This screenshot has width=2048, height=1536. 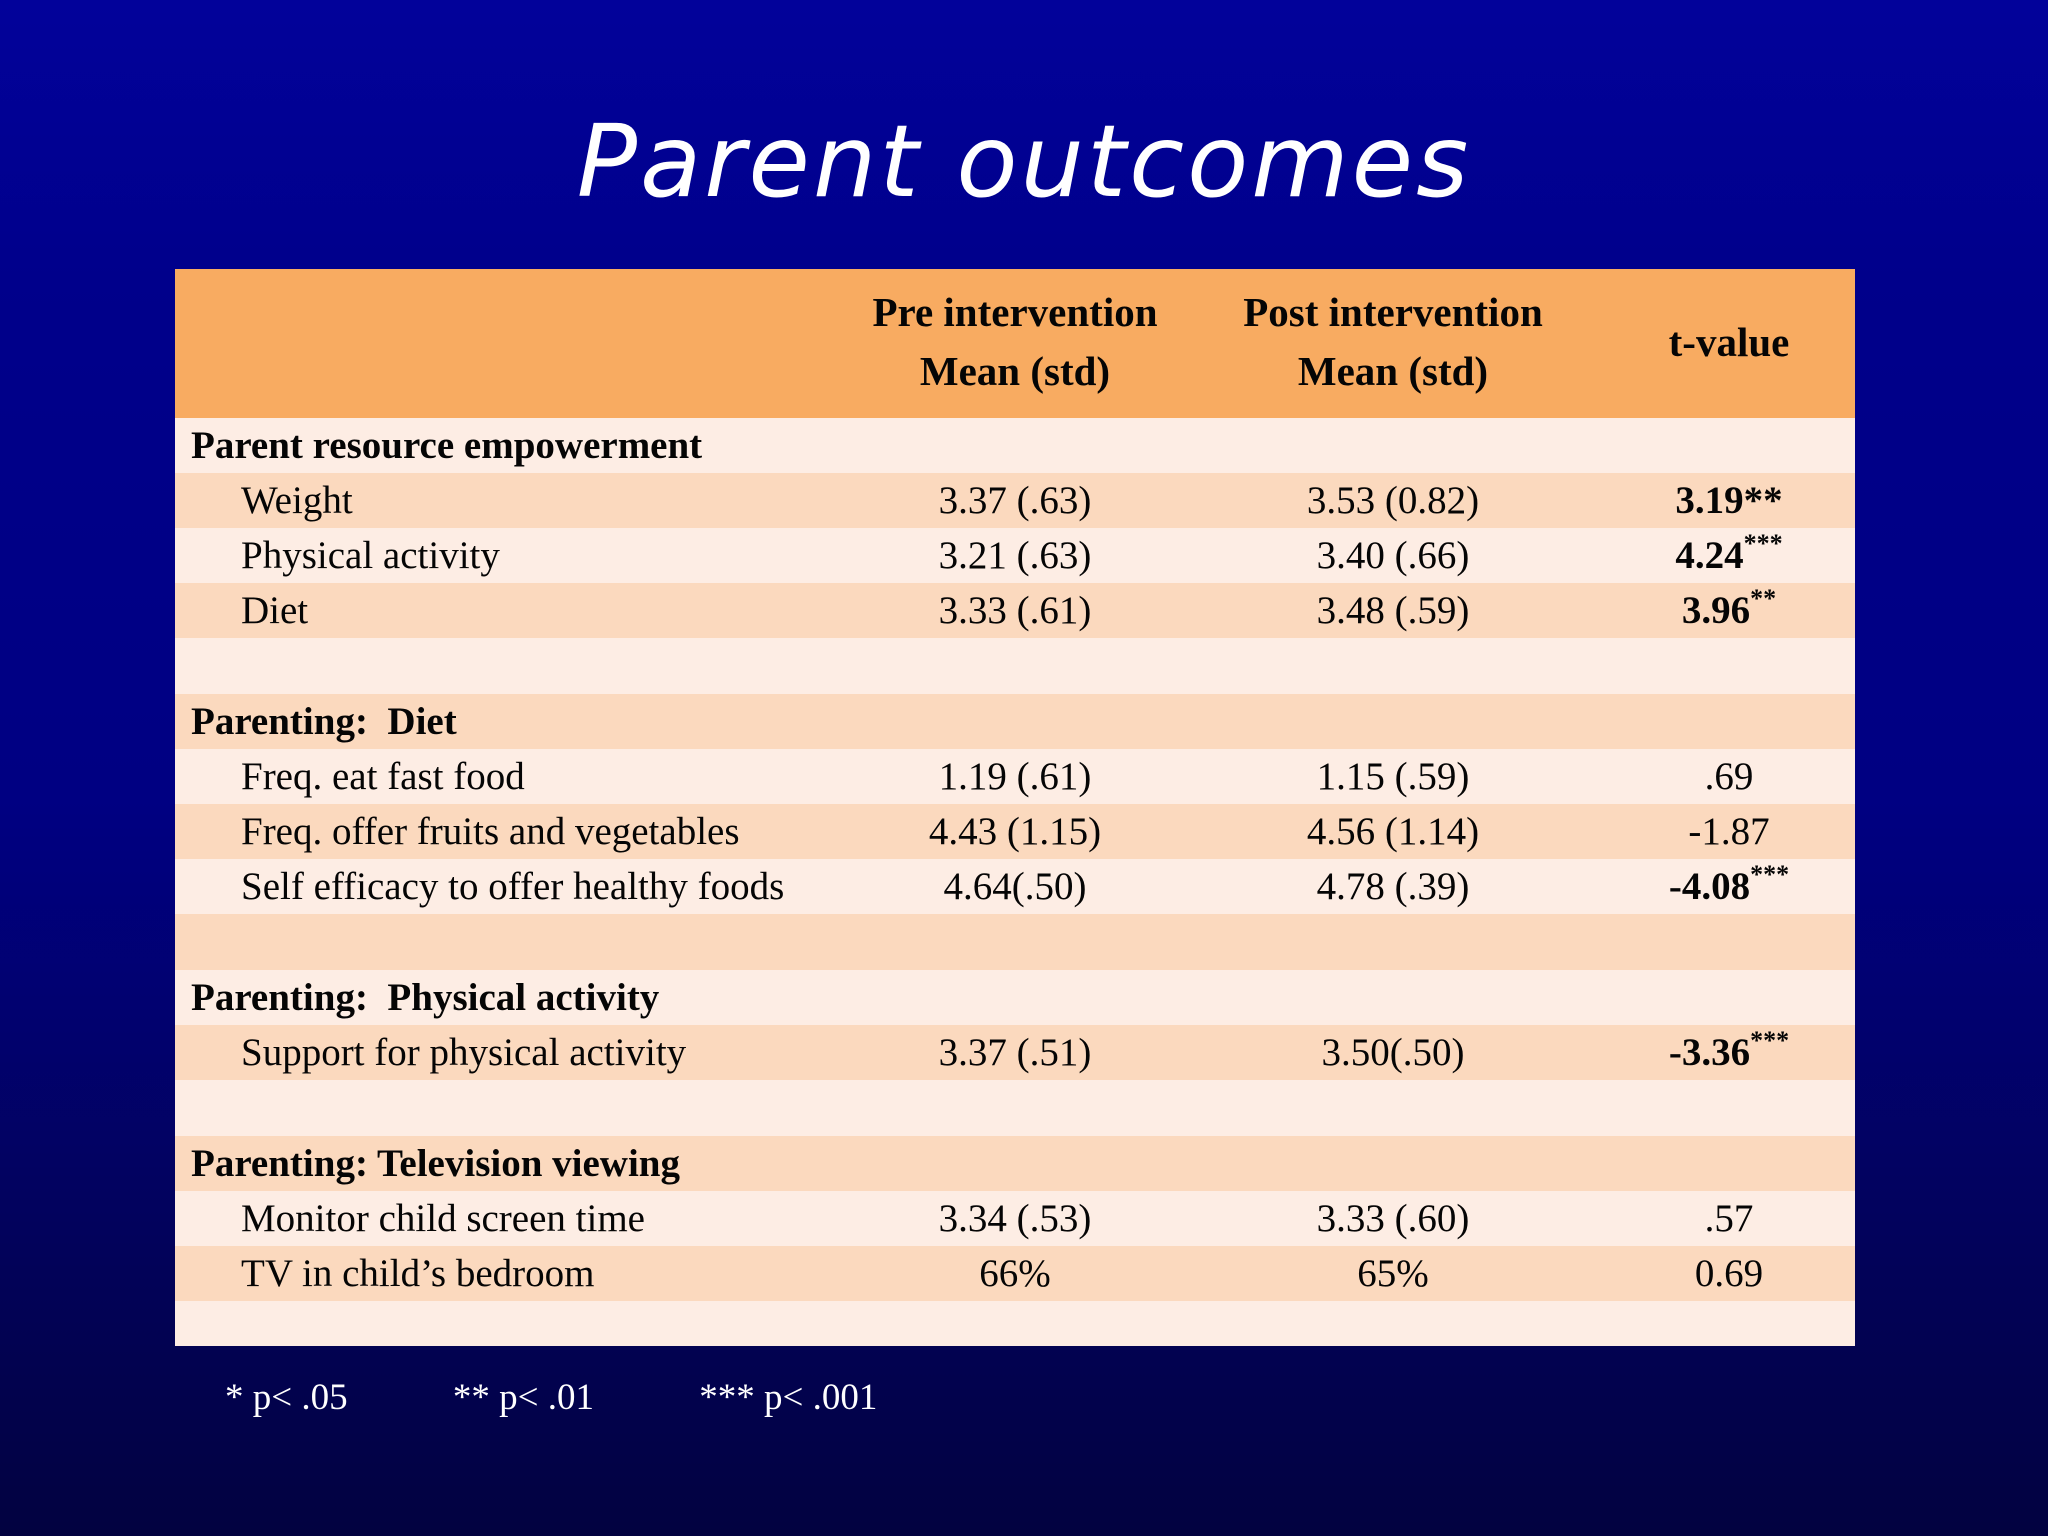 I want to click on table-row: TV in child’s bedroom 66% 65% 0.69, so click(x=1015, y=1273).